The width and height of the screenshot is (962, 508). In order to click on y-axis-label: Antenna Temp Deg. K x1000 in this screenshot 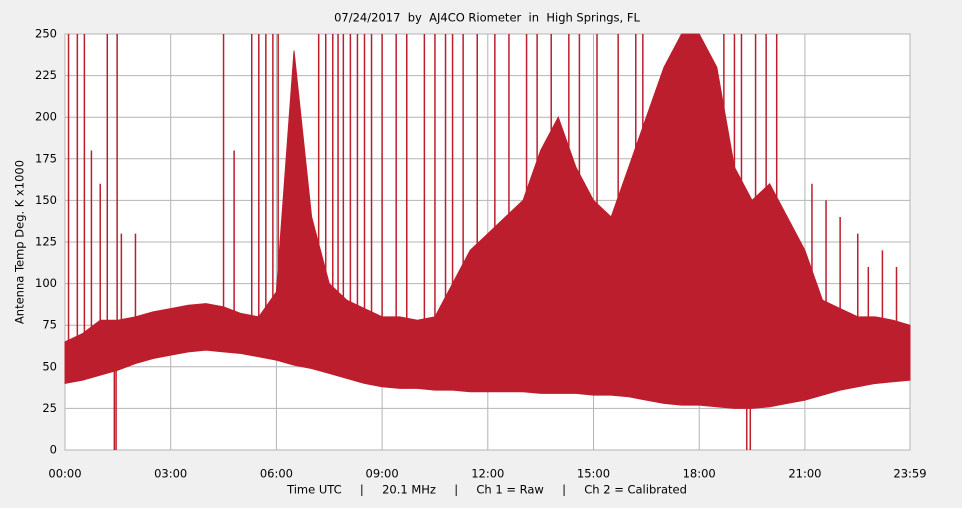, I will do `click(20, 242)`.